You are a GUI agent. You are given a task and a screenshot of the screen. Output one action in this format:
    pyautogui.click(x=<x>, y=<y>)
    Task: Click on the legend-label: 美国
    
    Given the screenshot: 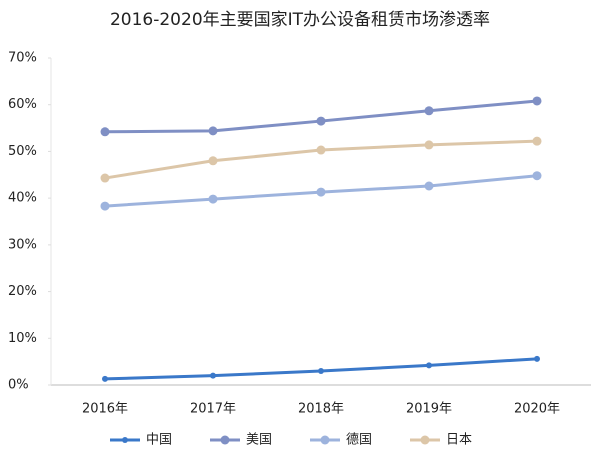 What is the action you would take?
    pyautogui.click(x=259, y=440)
    